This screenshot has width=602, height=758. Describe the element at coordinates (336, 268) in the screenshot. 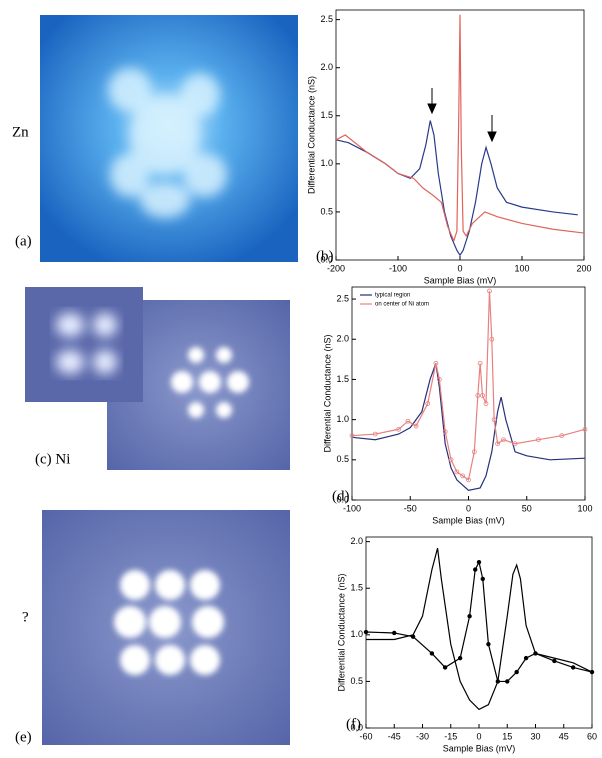

I see `x-tick-label: -200` at that location.